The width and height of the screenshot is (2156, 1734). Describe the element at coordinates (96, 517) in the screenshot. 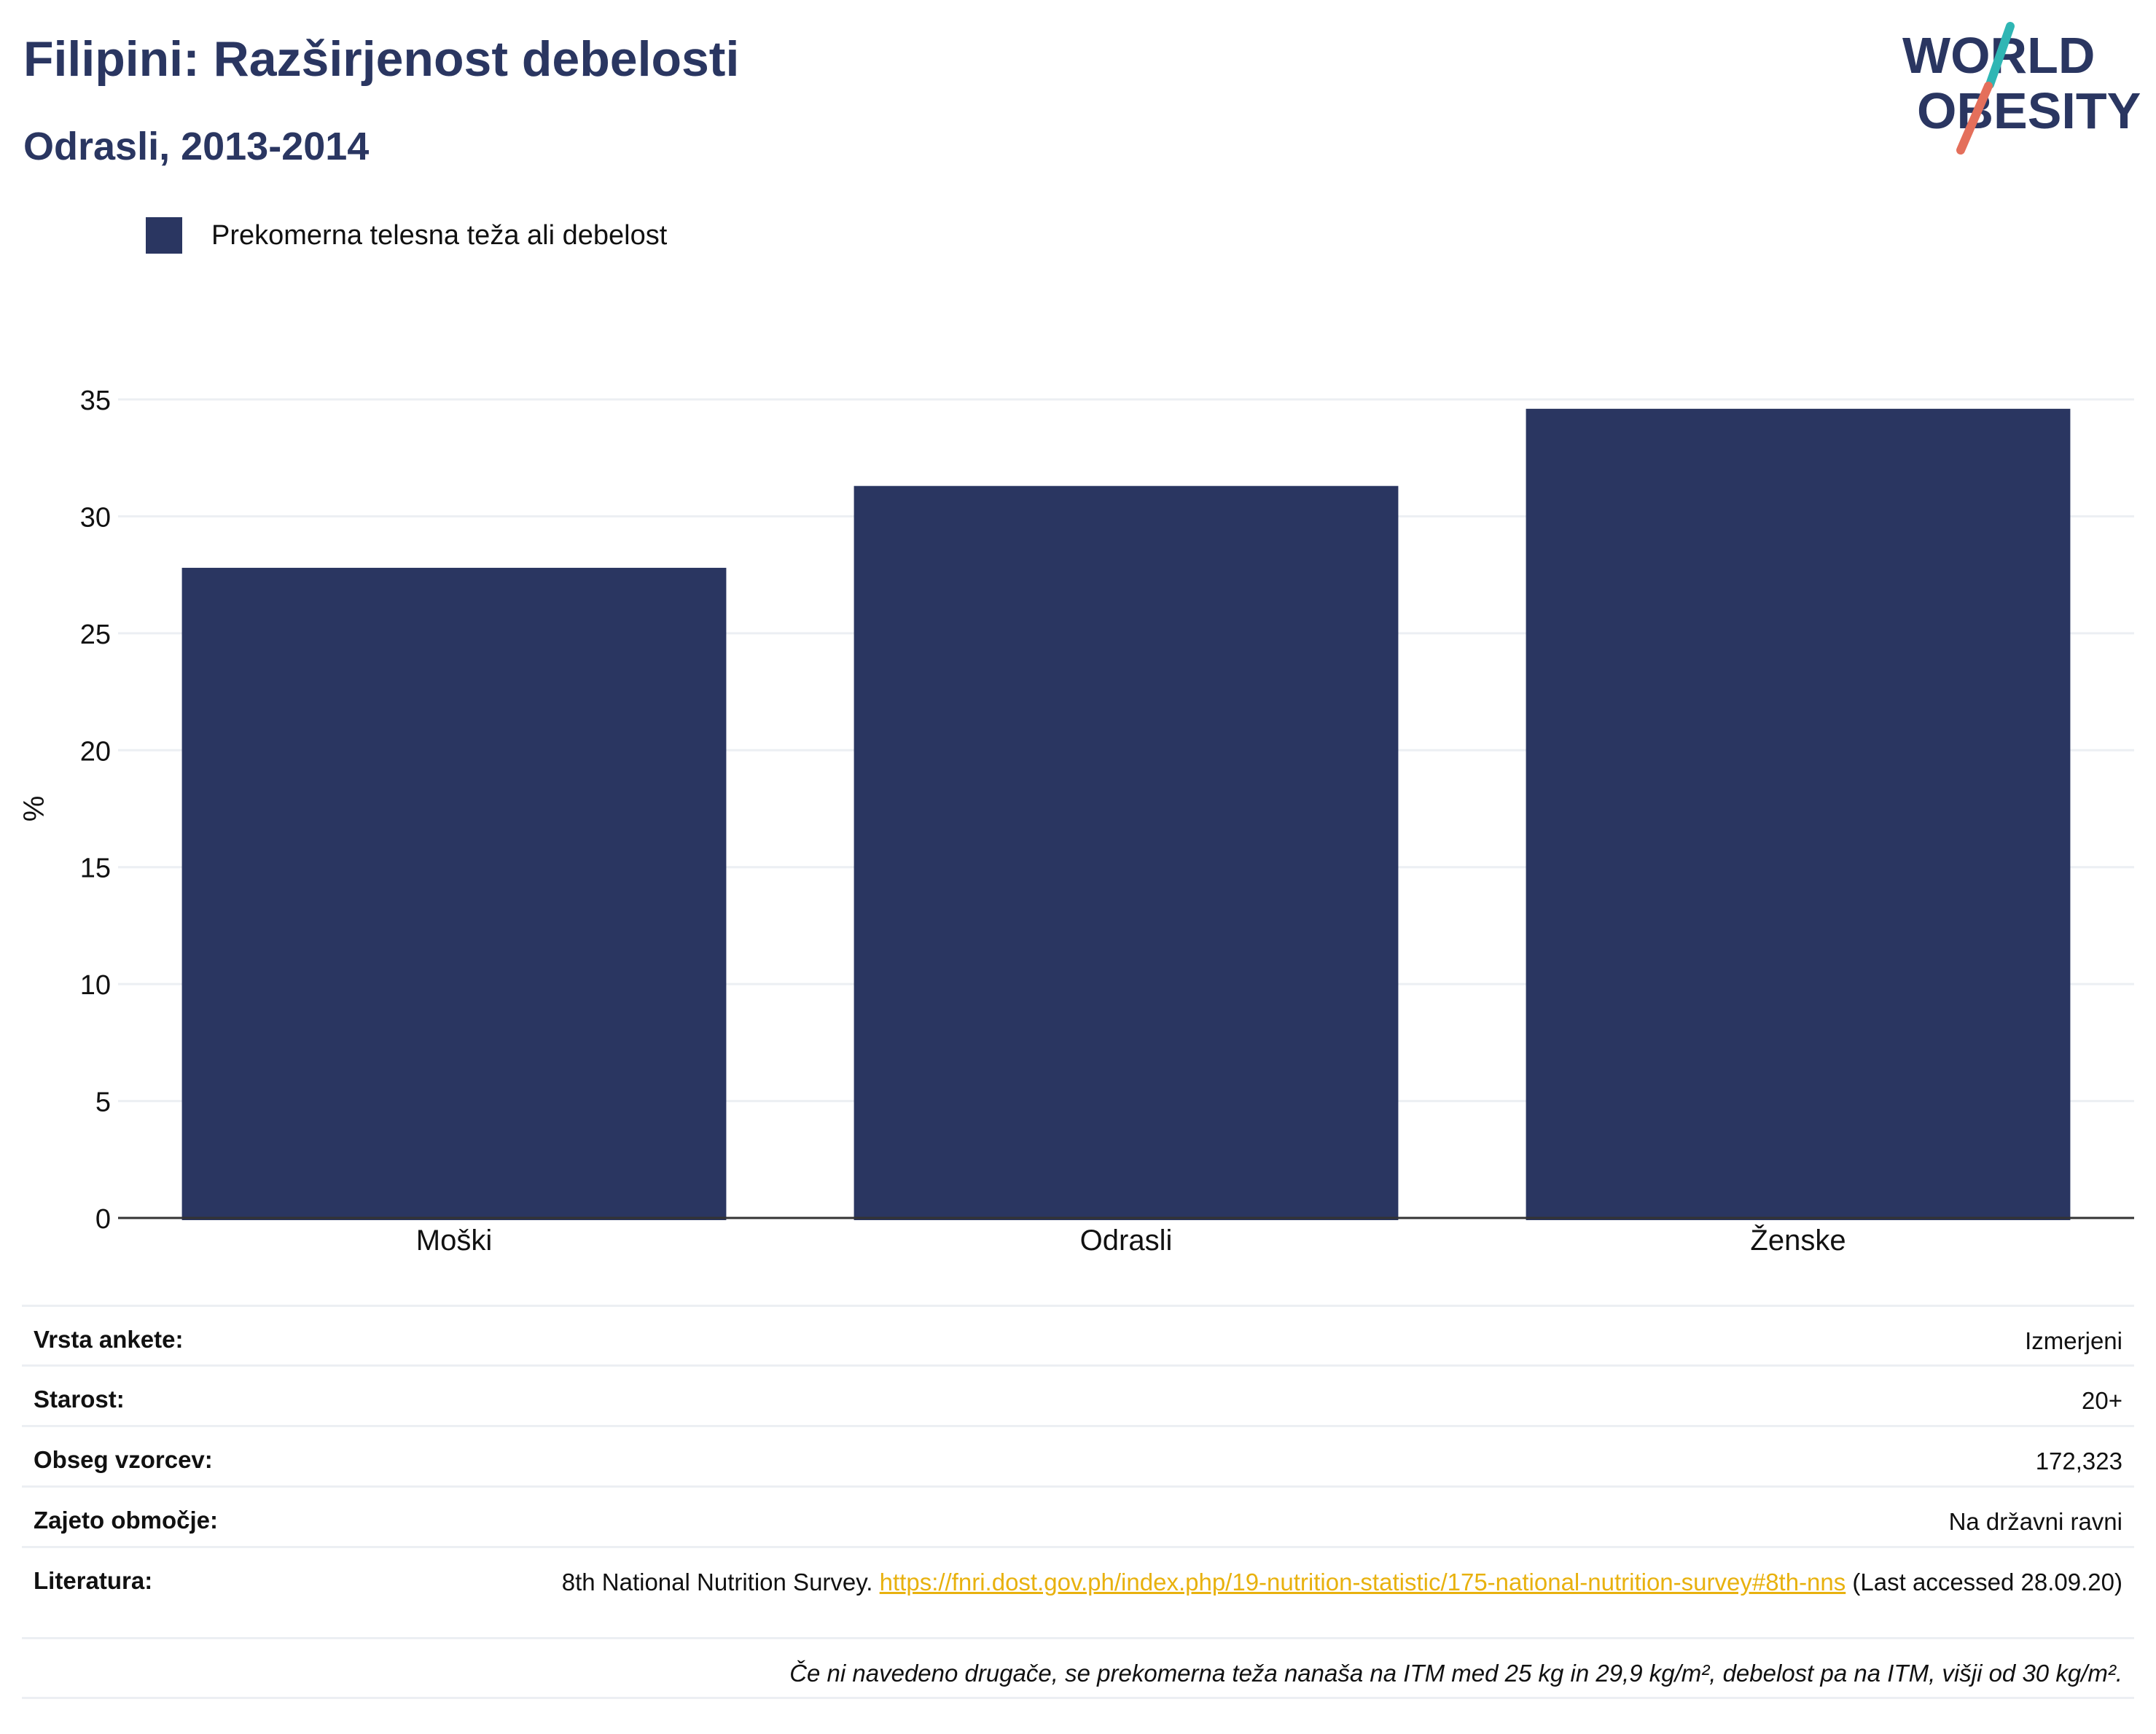

I see `y-tick-label: 30` at that location.